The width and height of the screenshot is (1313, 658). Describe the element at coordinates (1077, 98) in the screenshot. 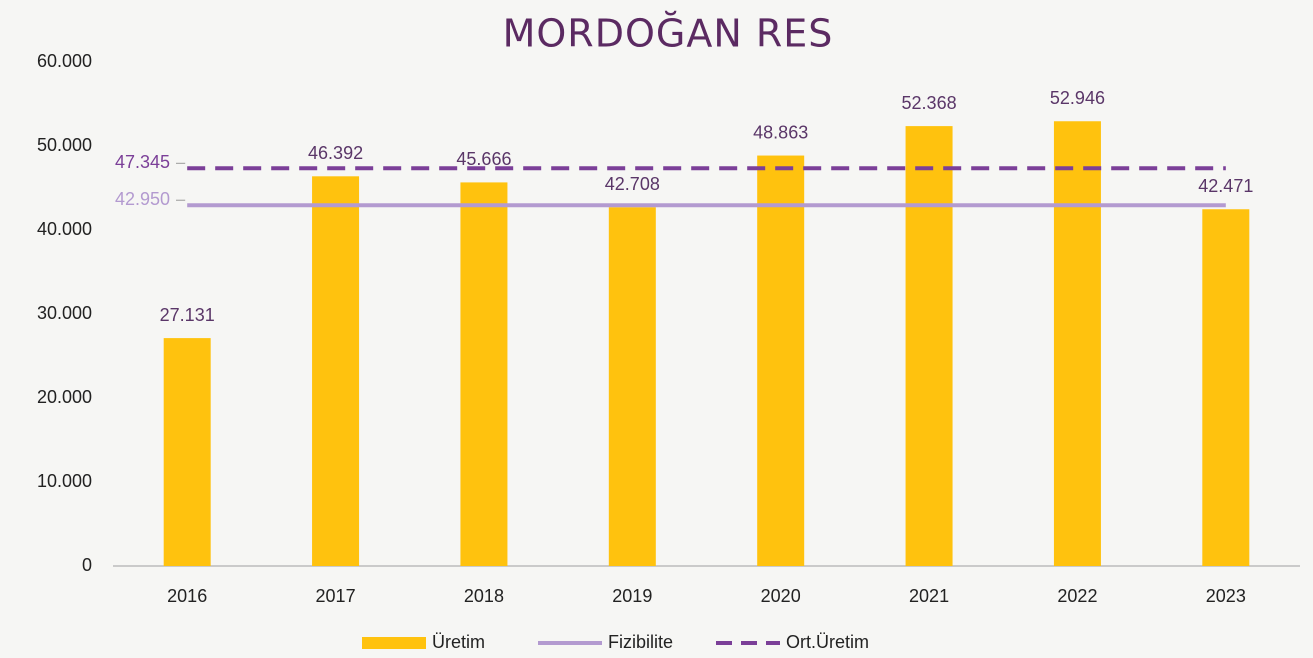

I see `data-label: 52.946` at that location.